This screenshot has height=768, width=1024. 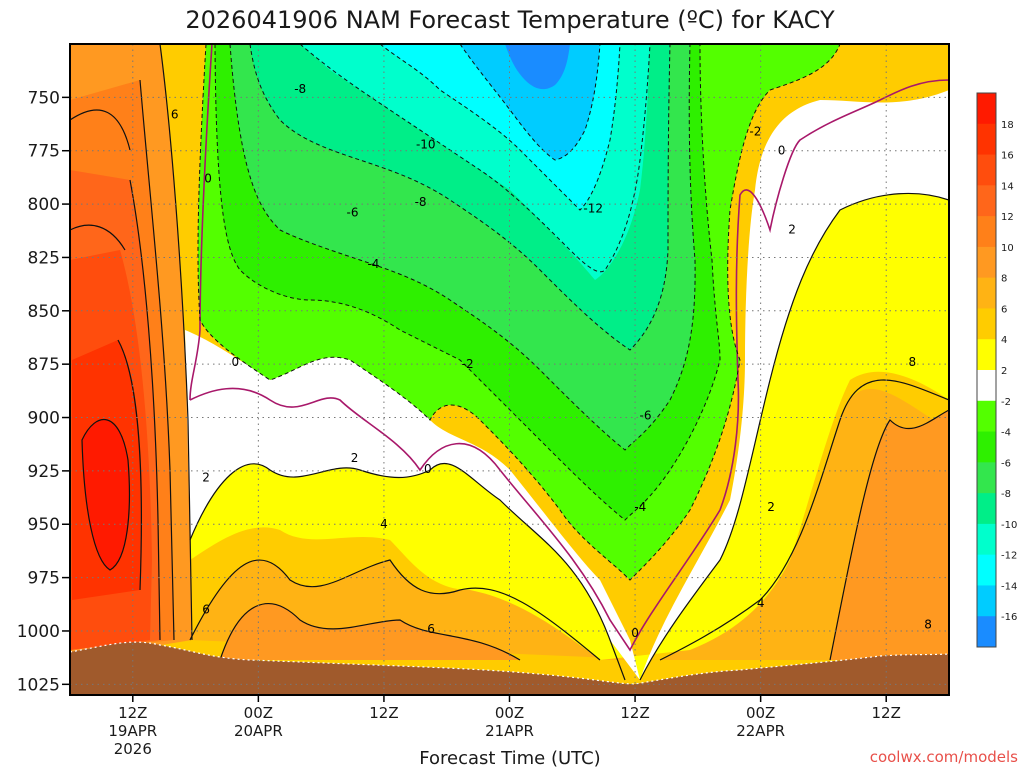 I want to click on isotherm-4c-lower, so click(x=395, y=610).